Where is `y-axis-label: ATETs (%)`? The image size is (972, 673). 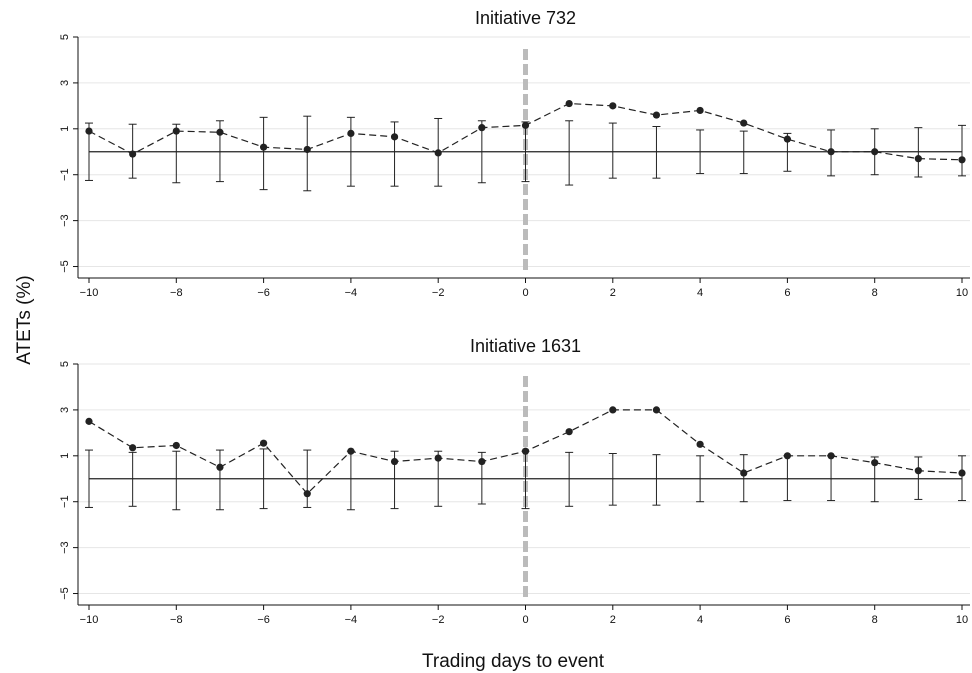 y-axis-label: ATETs (%) is located at coordinates (24, 319).